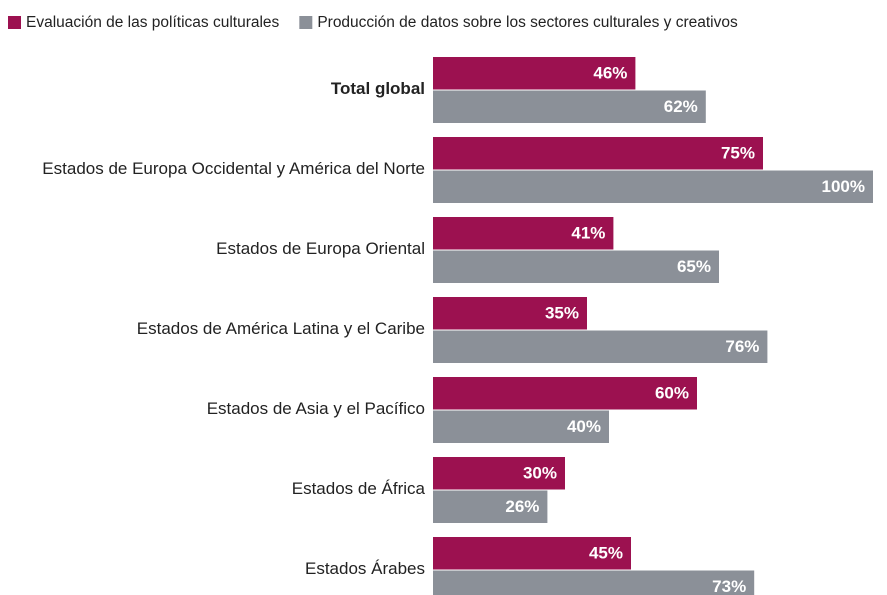 The width and height of the screenshot is (887, 595). I want to click on value-label: 40%, so click(584, 426).